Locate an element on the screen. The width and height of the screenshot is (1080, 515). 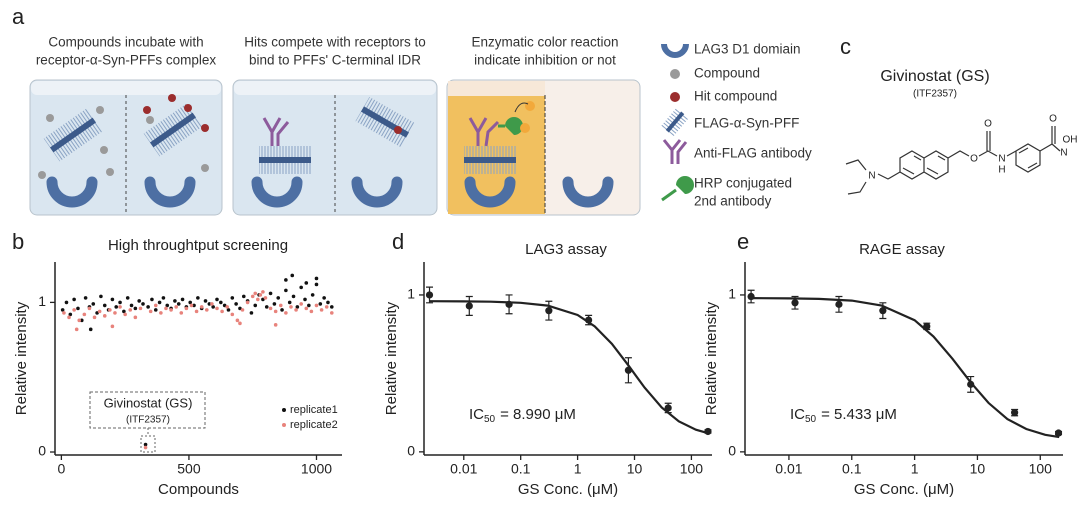
step-caption: Hits compete with receptors to is located at coordinates (335, 42).